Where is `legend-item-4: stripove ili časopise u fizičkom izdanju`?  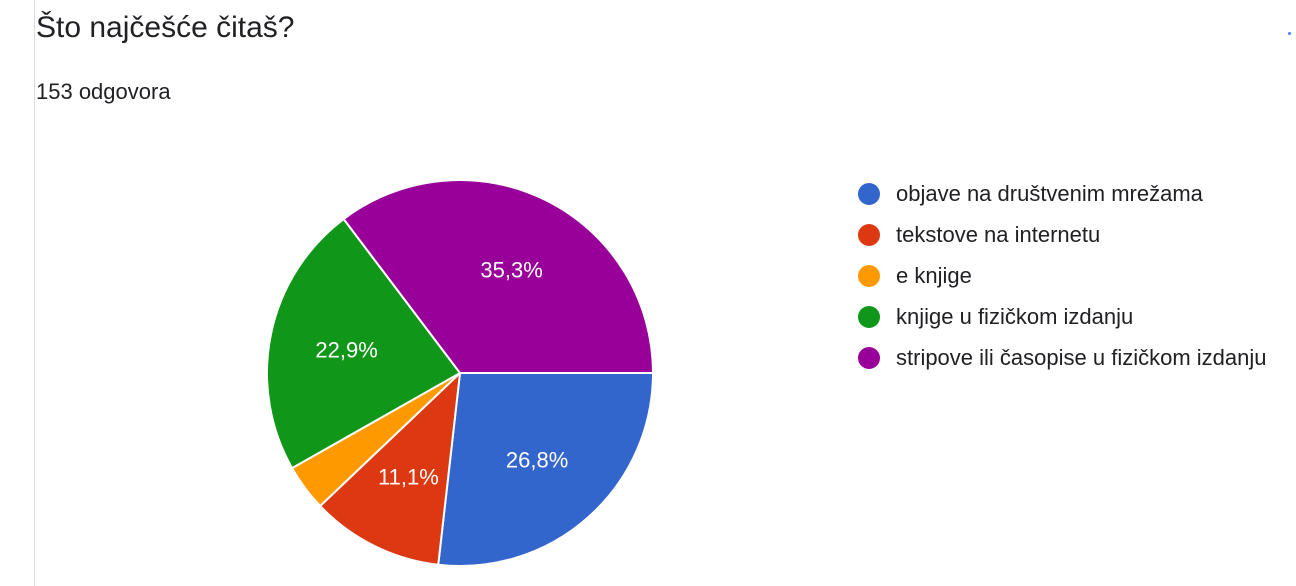
legend-item-4: stripove ili časopise u fizičkom izdanju is located at coordinates (1068, 358).